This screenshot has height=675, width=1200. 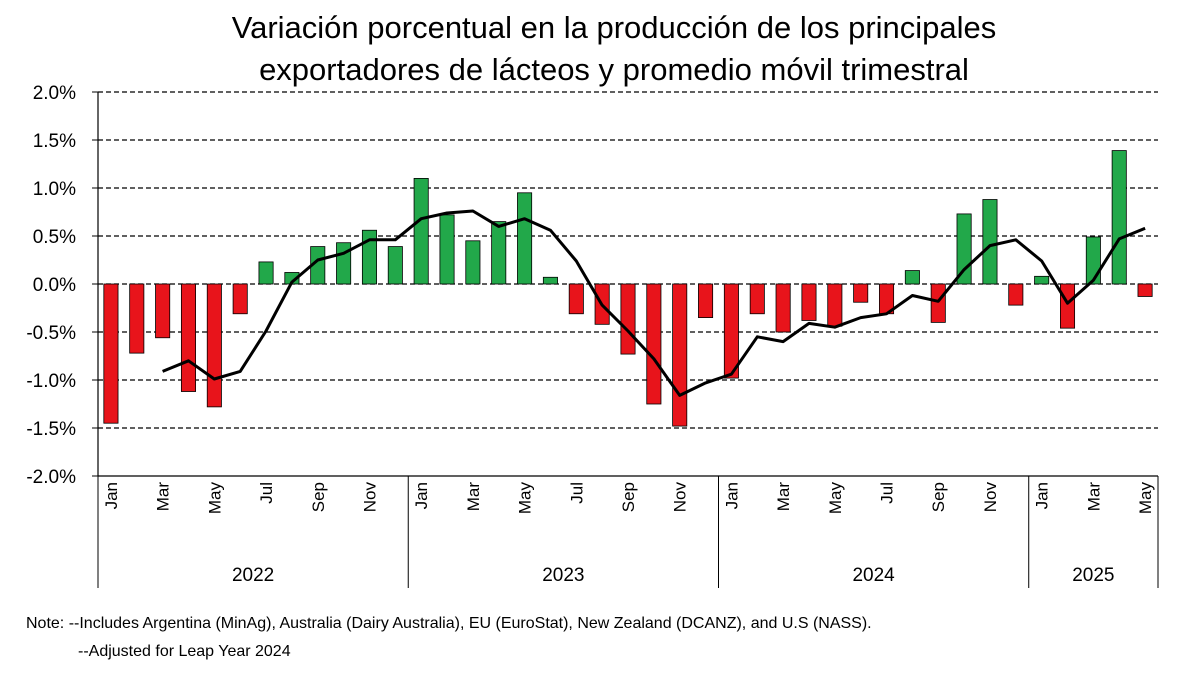 What do you see at coordinates (51, 429) in the screenshot?
I see `y-tick-label: -1.5%` at bounding box center [51, 429].